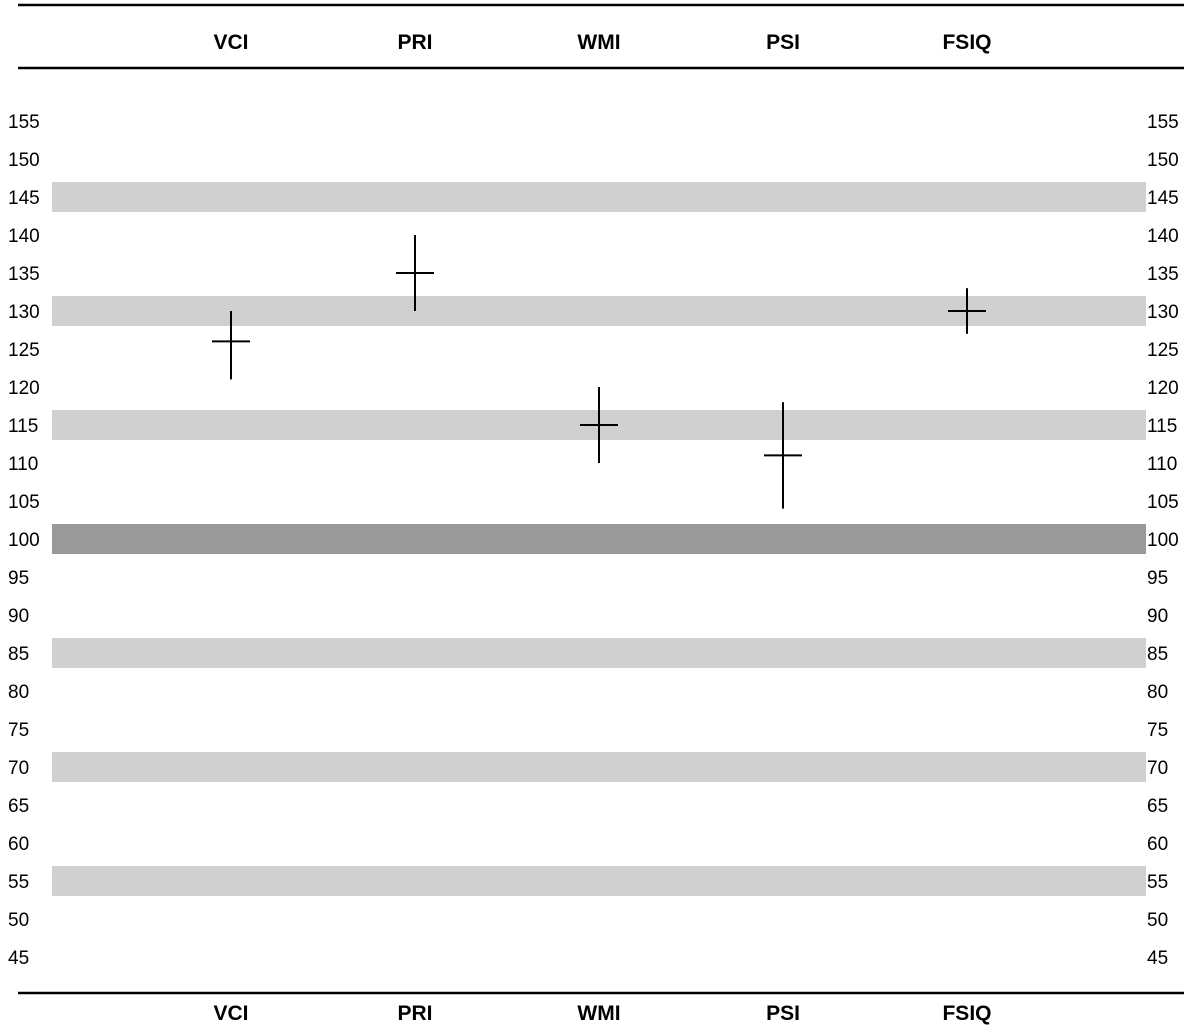 The height and width of the screenshot is (1026, 1198). I want to click on y-tick-left-130: 130, so click(24, 312).